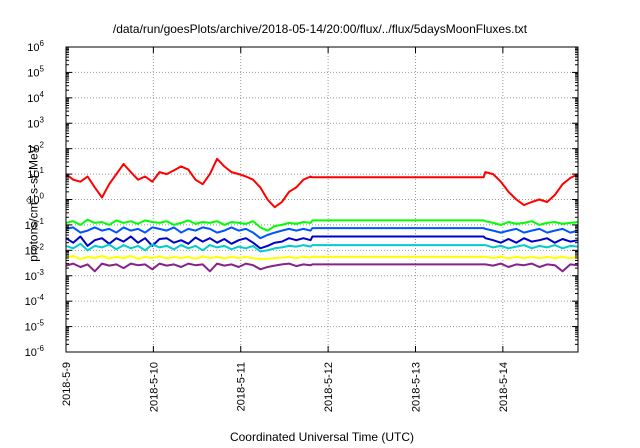 This screenshot has width=640, height=448. I want to click on y-tick-label: 10³, so click(35, 122).